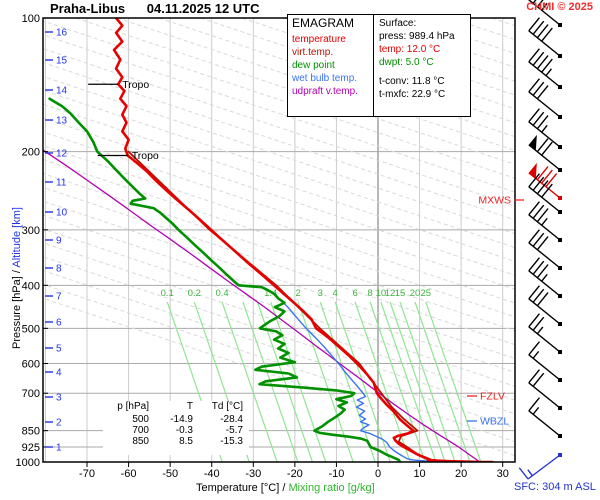 The image size is (600, 500). What do you see at coordinates (62, 33) in the screenshot?
I see `altitude-tick-label: 16` at bounding box center [62, 33].